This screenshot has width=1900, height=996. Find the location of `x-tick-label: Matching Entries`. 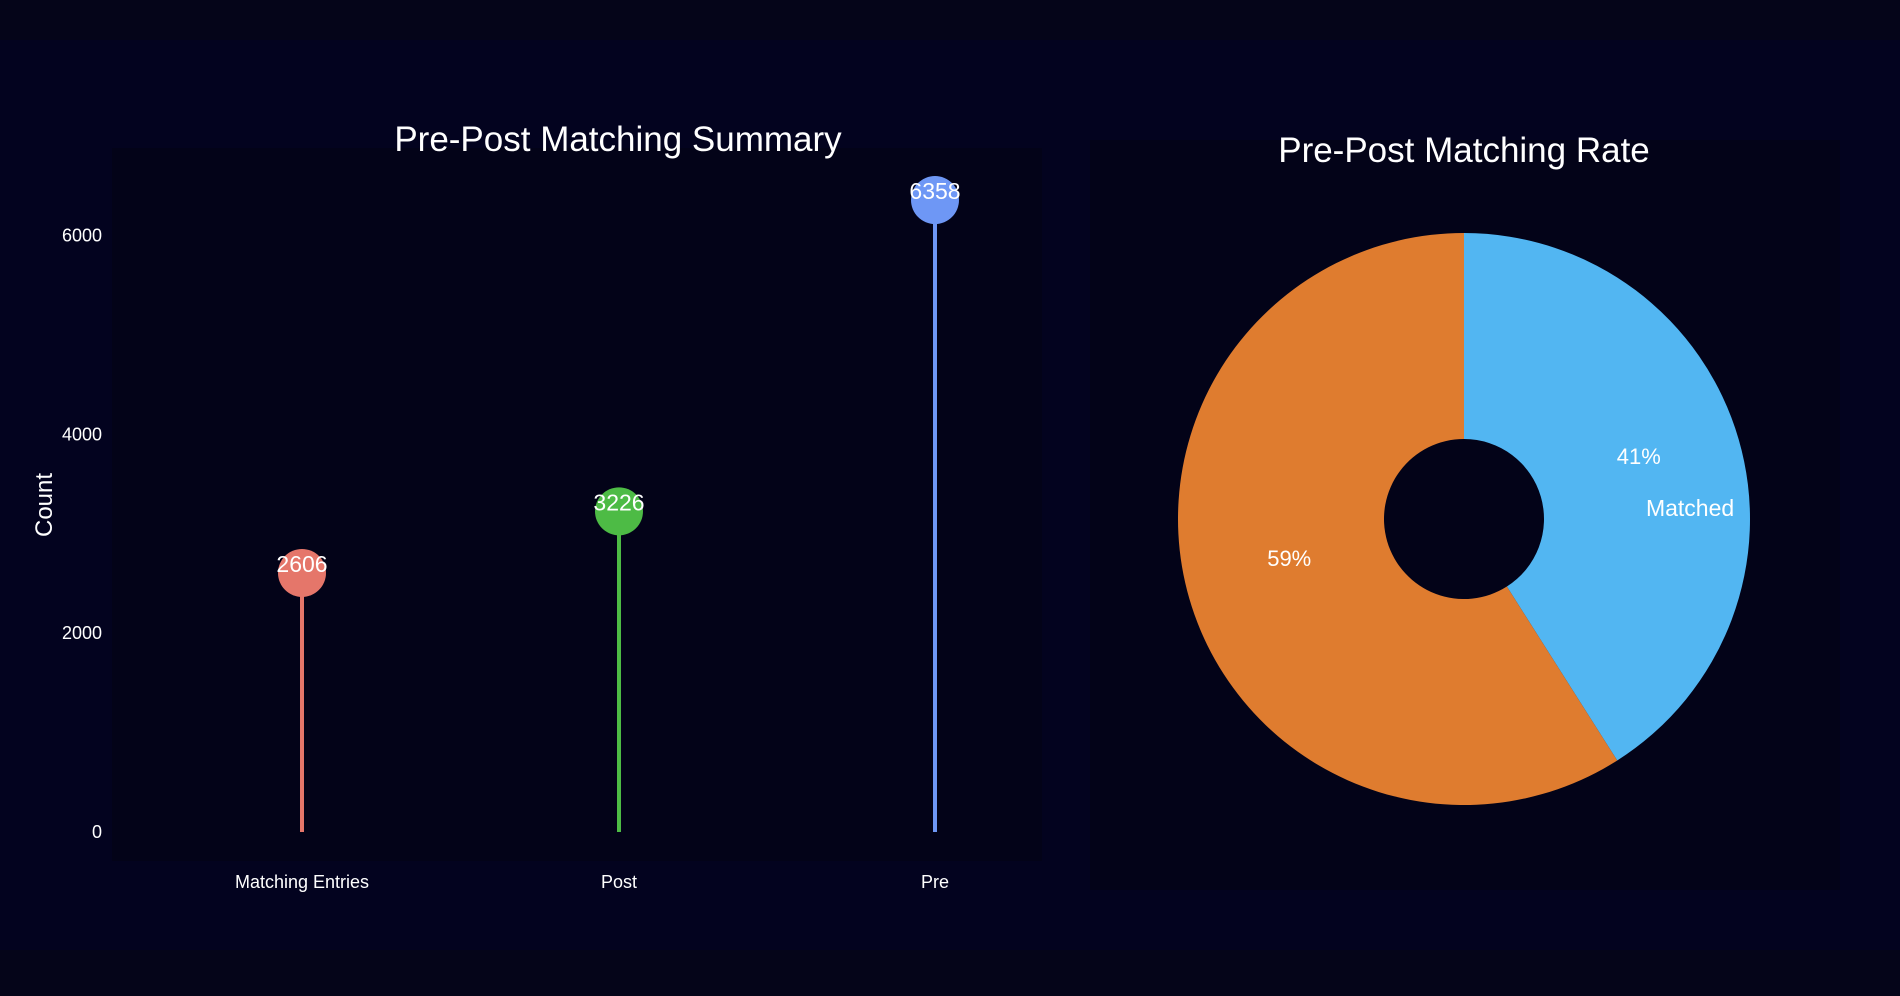

x-tick-label: Matching Entries is located at coordinates (302, 882).